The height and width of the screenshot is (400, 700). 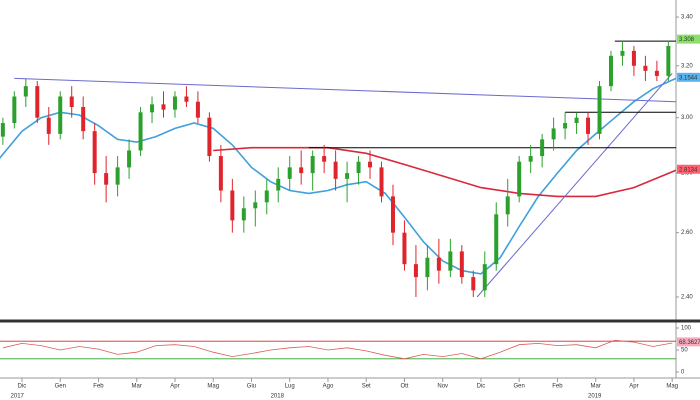 What do you see at coordinates (404, 387) in the screenshot?
I see `x-tick-label: Ott` at bounding box center [404, 387].